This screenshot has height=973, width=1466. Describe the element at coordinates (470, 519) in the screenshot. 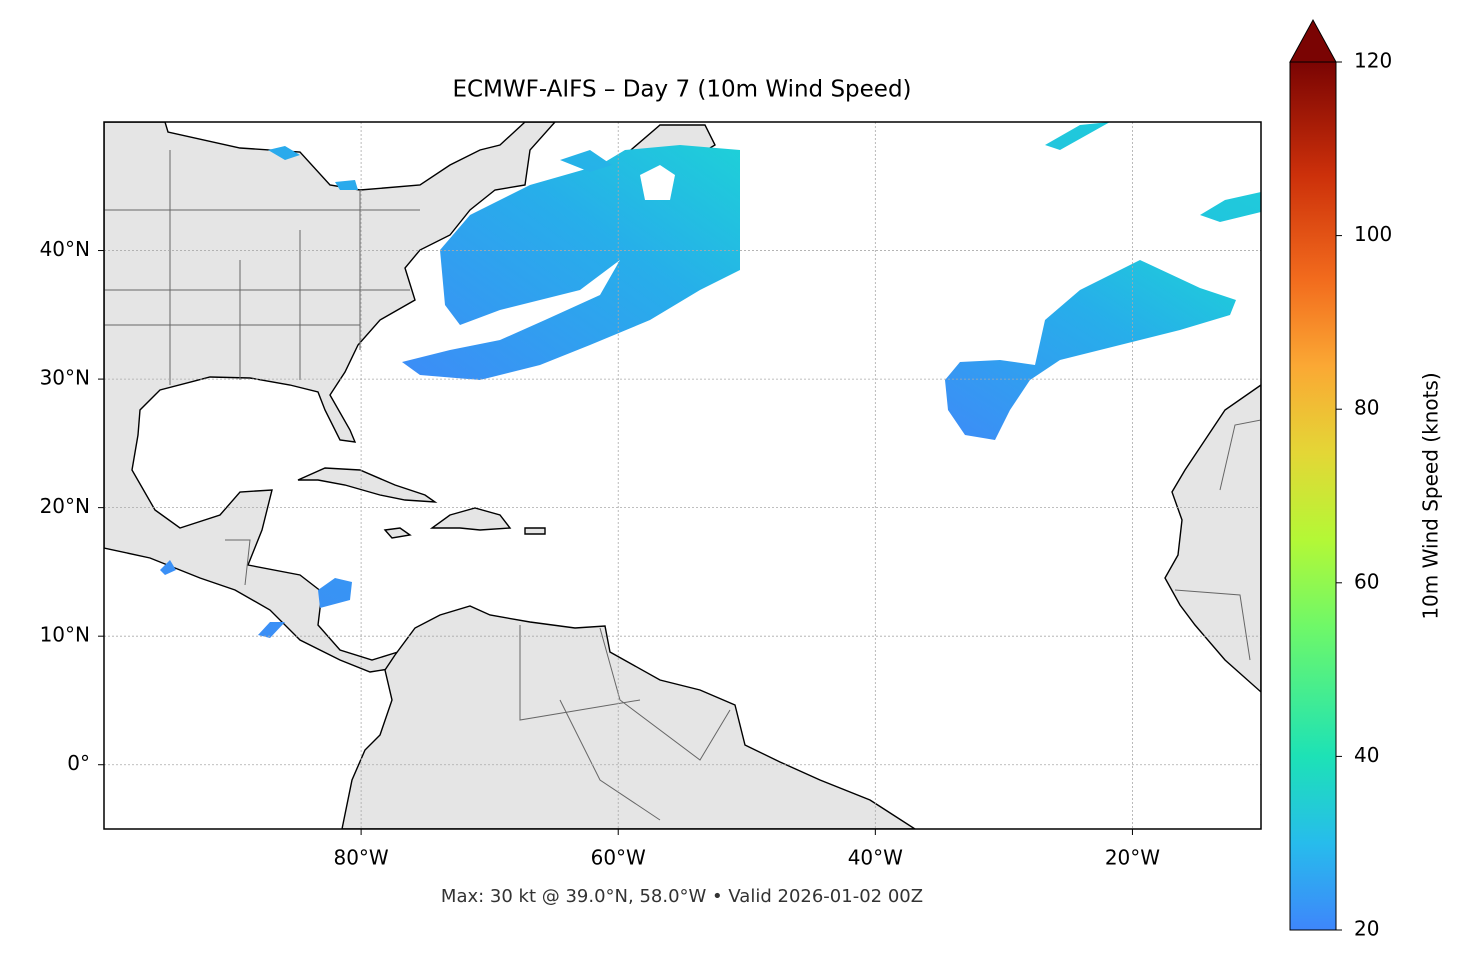

I see `hispaniola` at that location.